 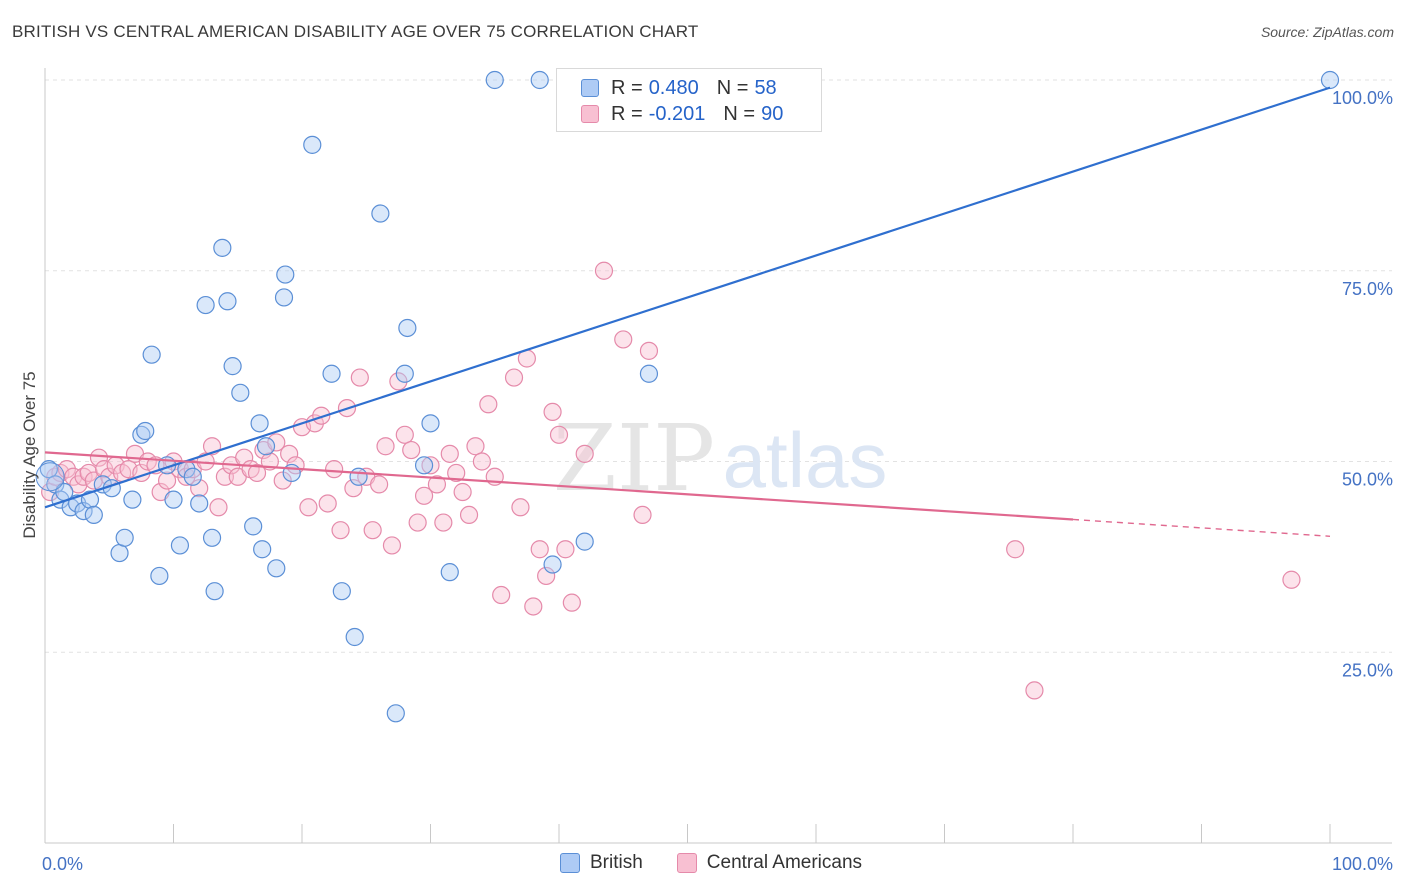 What do you see at coordinates (784, 862) in the screenshot?
I see `central-legend-label: Central Americans` at bounding box center [784, 862].